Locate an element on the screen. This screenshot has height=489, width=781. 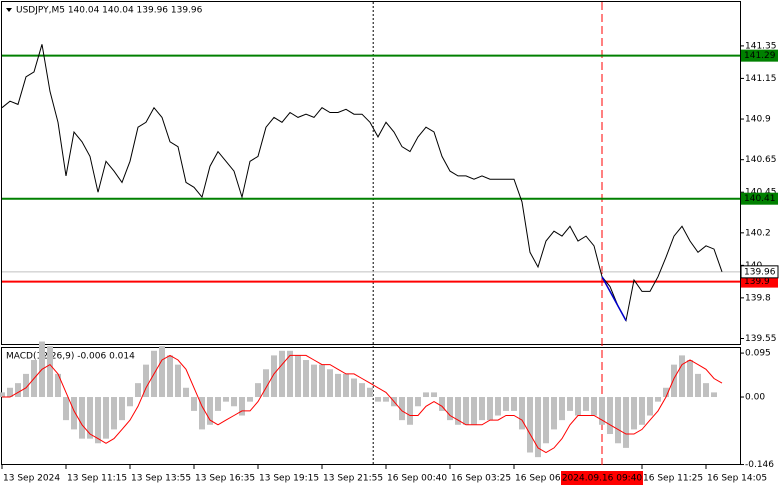
menu-icon is located at coordinates (9, 10).